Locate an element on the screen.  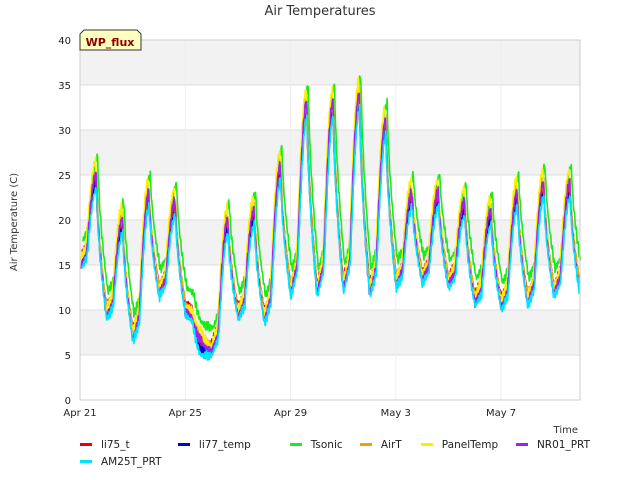
legend-item: AM25T_PRT is located at coordinates (121, 462).